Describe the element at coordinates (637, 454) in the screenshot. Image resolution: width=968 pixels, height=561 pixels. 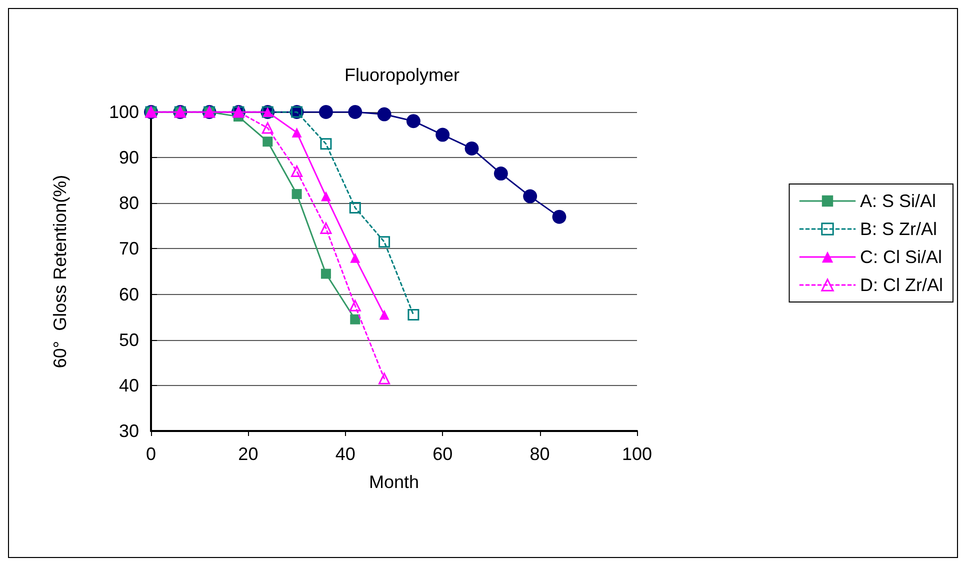
I see `x-tick-label: 100` at that location.